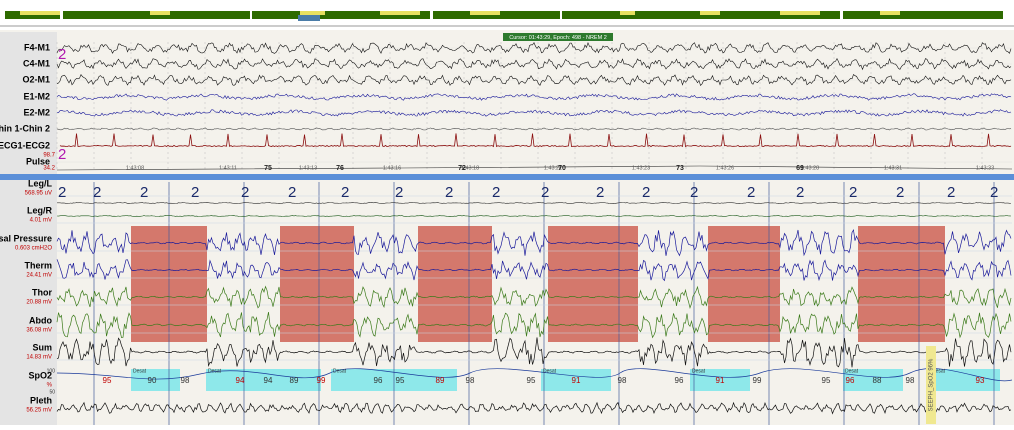 This screenshot has width=1014, height=430. I want to click on pulse-value: 69, so click(800, 168).